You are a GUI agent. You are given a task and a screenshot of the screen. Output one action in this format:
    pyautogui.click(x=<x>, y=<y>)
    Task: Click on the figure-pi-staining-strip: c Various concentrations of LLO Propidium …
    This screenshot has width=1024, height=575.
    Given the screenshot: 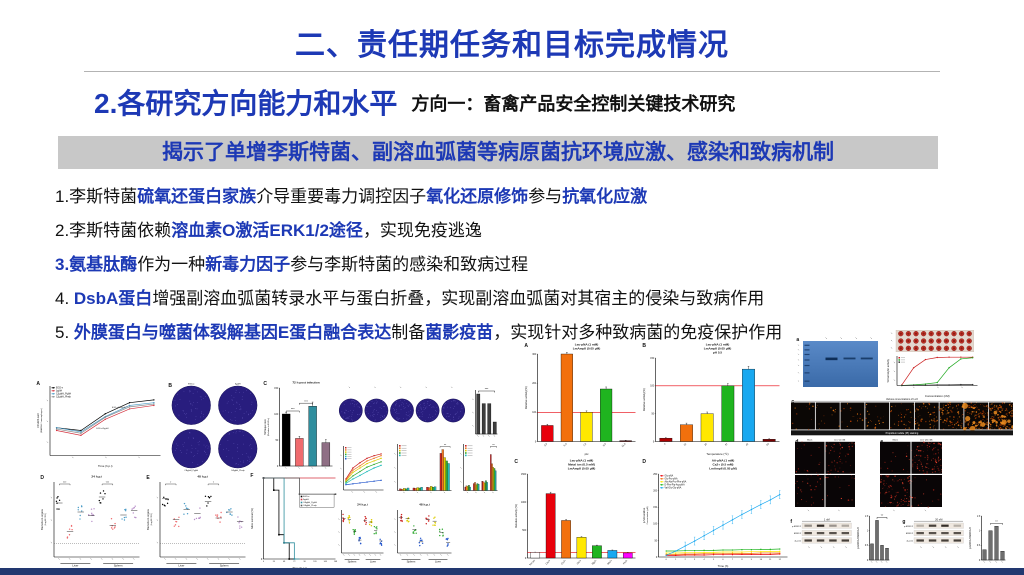 What is the action you would take?
    pyautogui.click(x=903, y=417)
    